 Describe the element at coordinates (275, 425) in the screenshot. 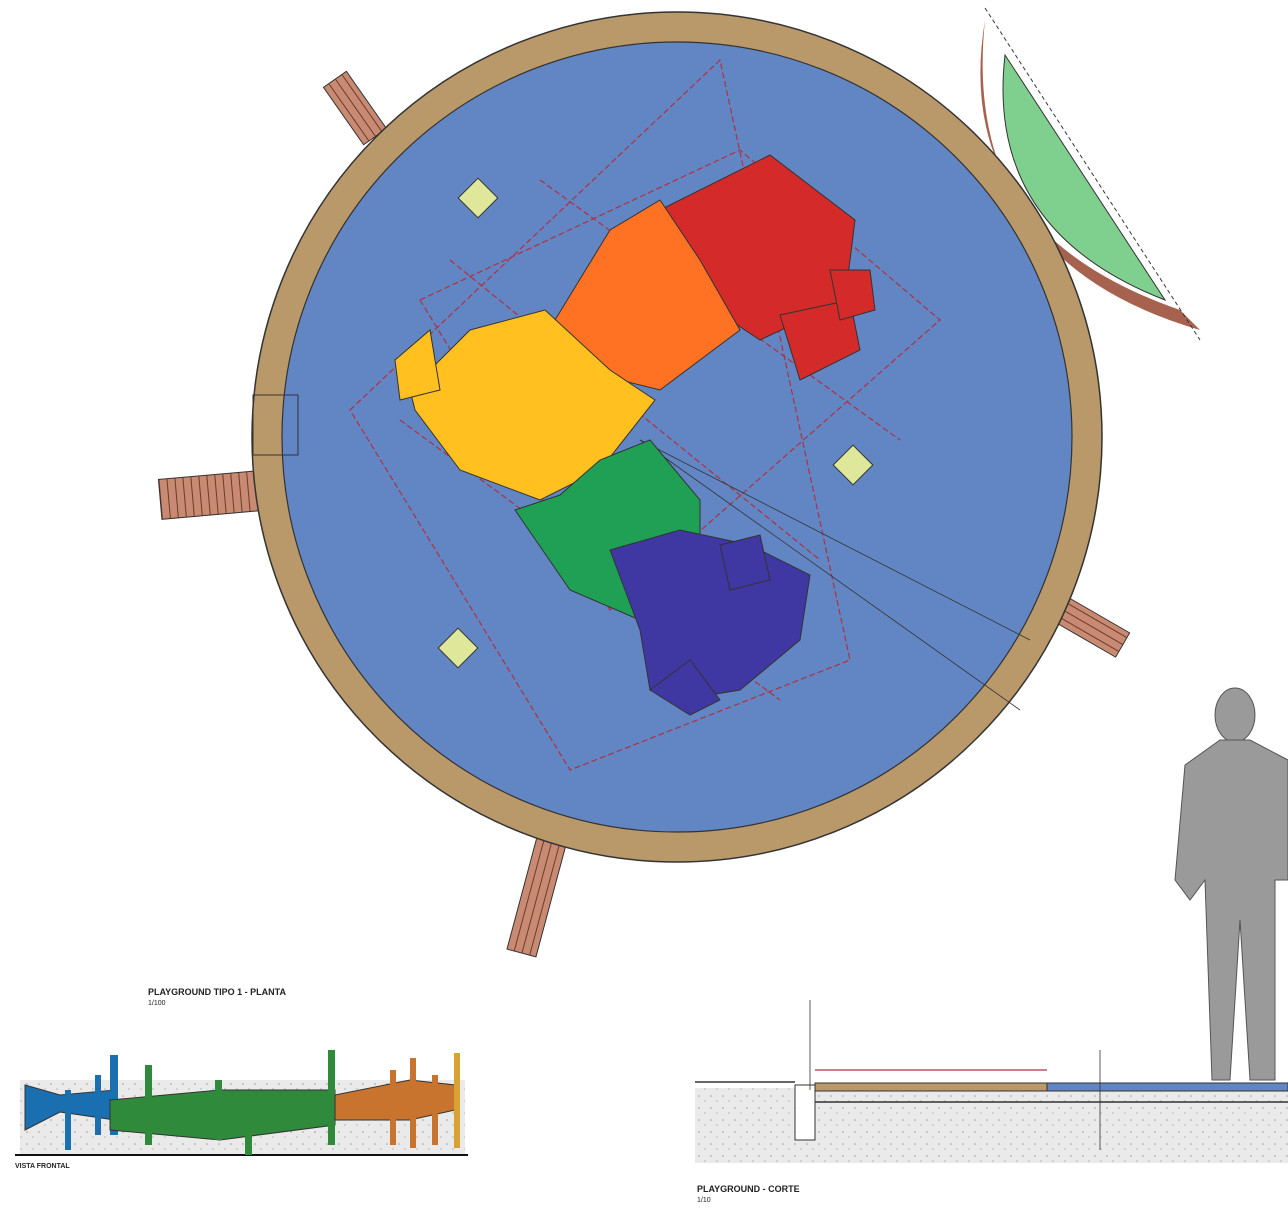

I see `grid-mark` at that location.